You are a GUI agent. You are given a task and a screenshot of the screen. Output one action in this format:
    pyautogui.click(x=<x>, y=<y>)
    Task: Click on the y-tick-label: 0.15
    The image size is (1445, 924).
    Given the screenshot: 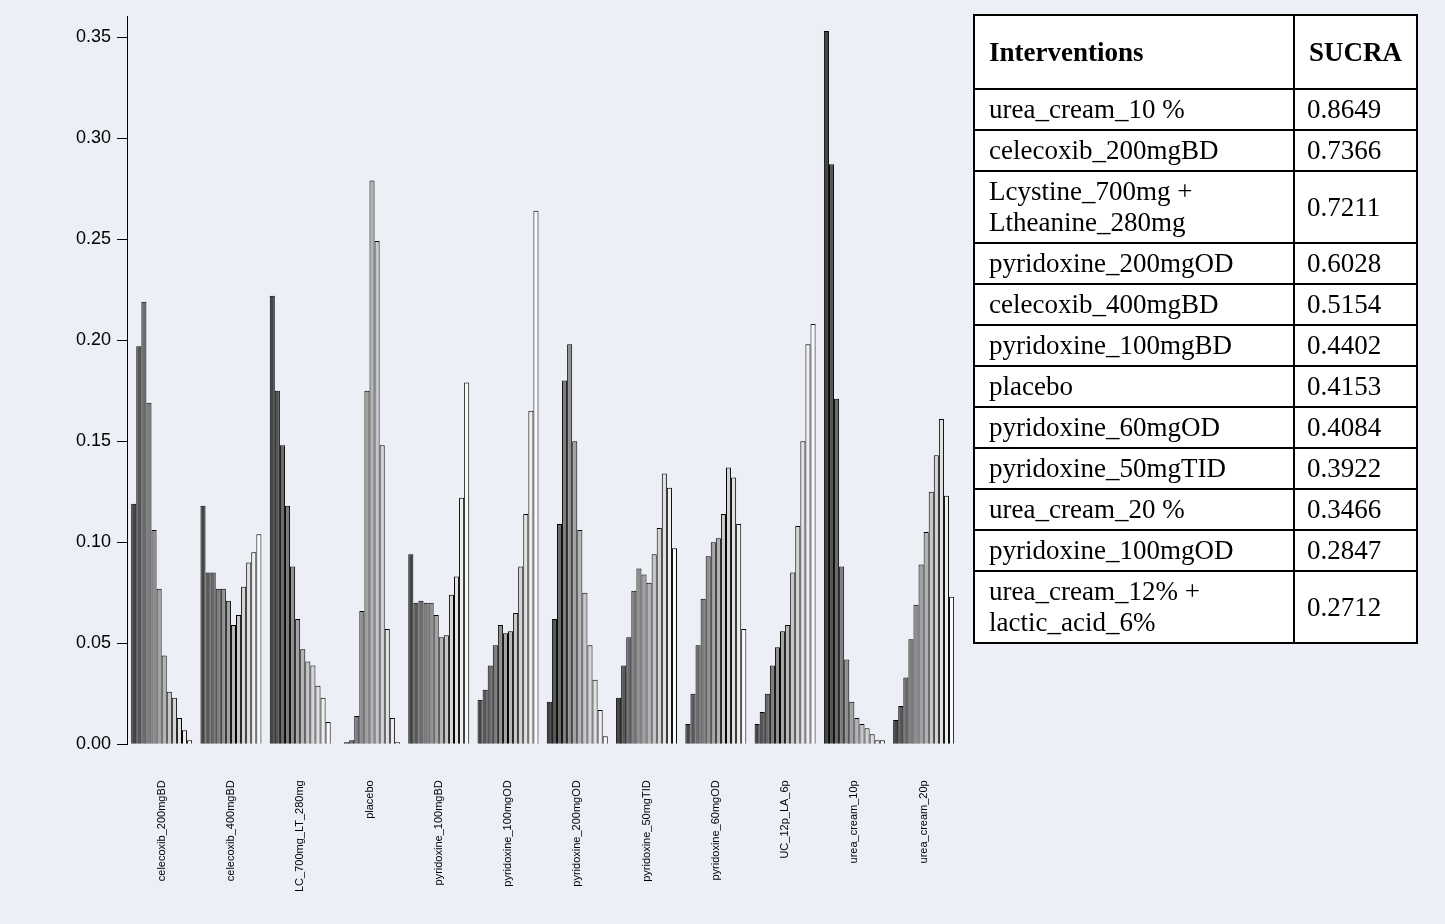 What is the action you would take?
    pyautogui.click(x=93, y=440)
    